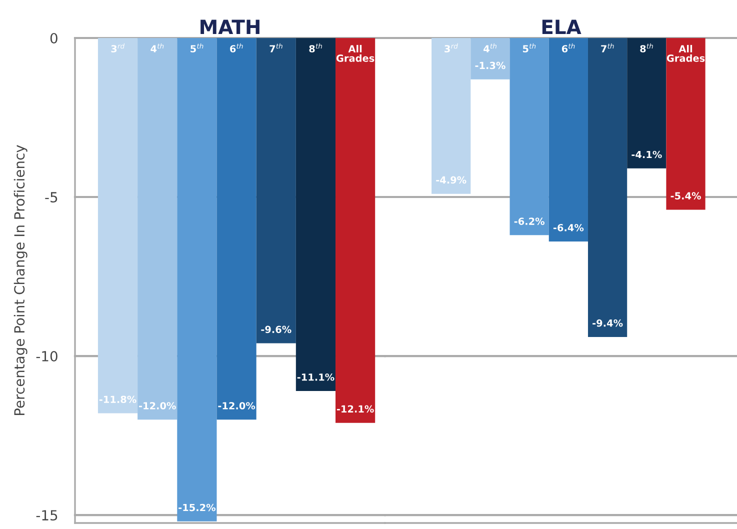  I want to click on data-label: -4.1%, so click(647, 154).